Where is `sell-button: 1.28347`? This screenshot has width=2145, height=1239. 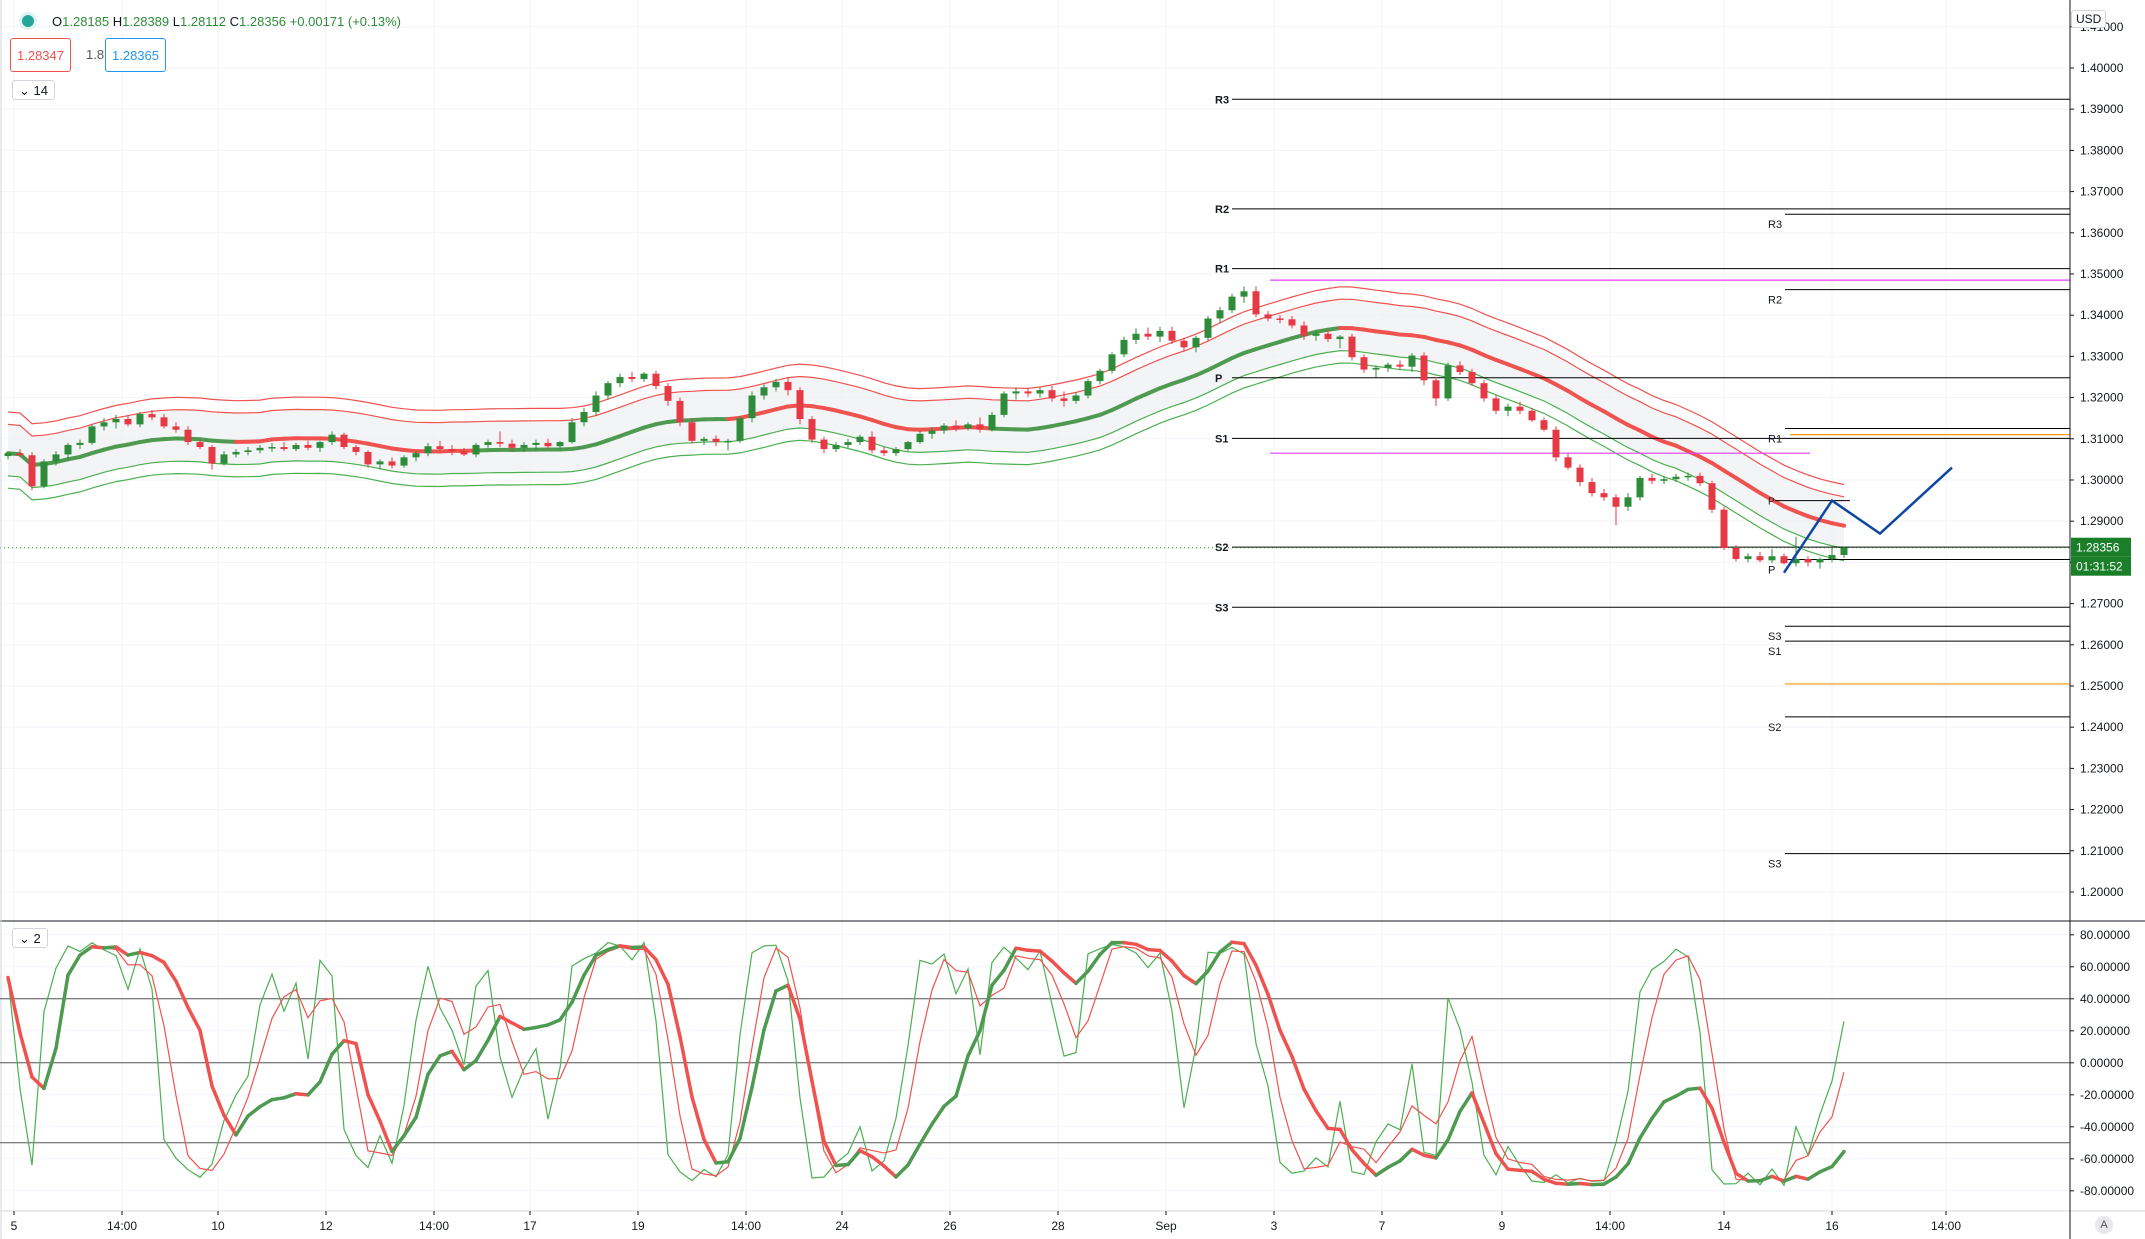 sell-button: 1.28347 is located at coordinates (40, 55).